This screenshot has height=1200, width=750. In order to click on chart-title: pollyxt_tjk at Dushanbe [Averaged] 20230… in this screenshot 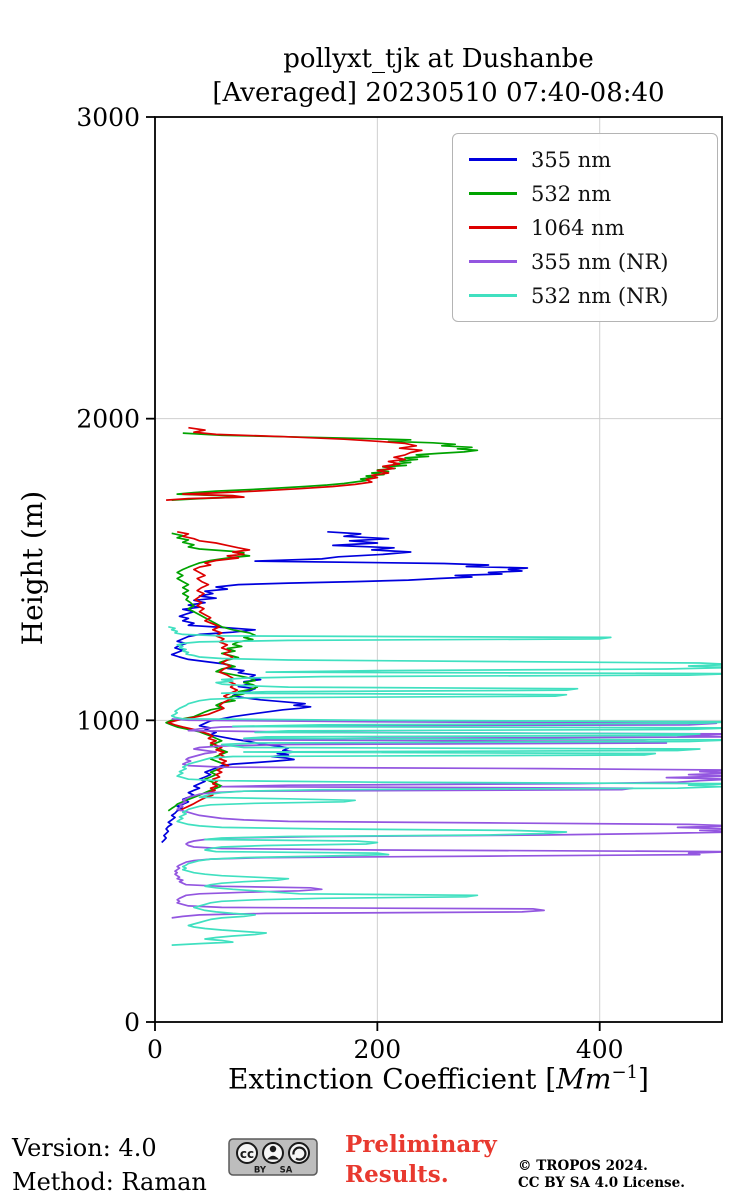, I will do `click(438, 76)`.